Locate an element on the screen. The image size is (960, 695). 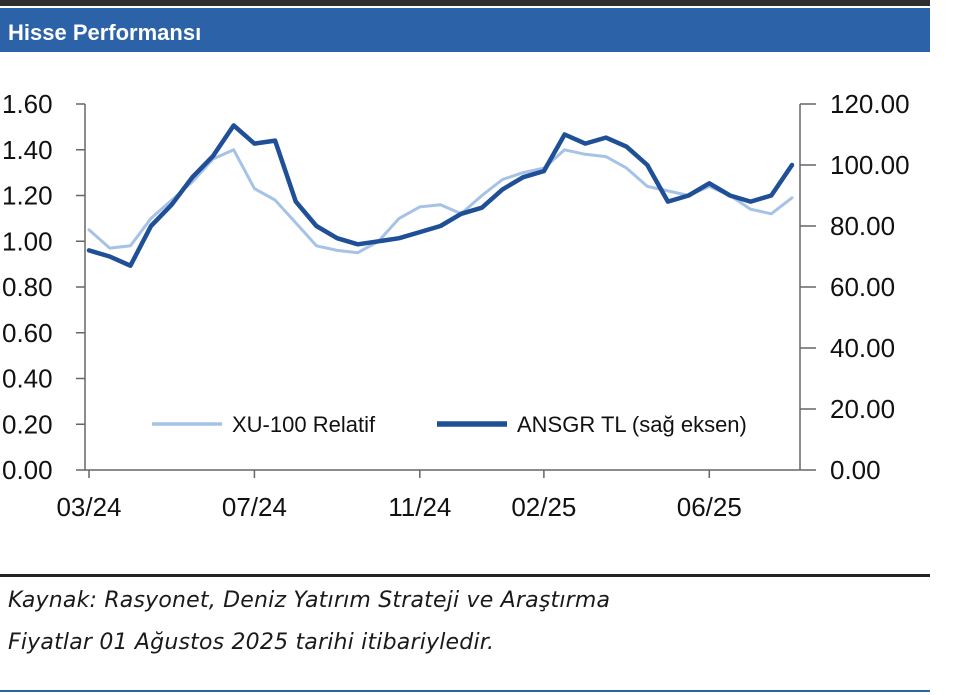
left-tick-label: 0.60 is located at coordinates (27, 333).